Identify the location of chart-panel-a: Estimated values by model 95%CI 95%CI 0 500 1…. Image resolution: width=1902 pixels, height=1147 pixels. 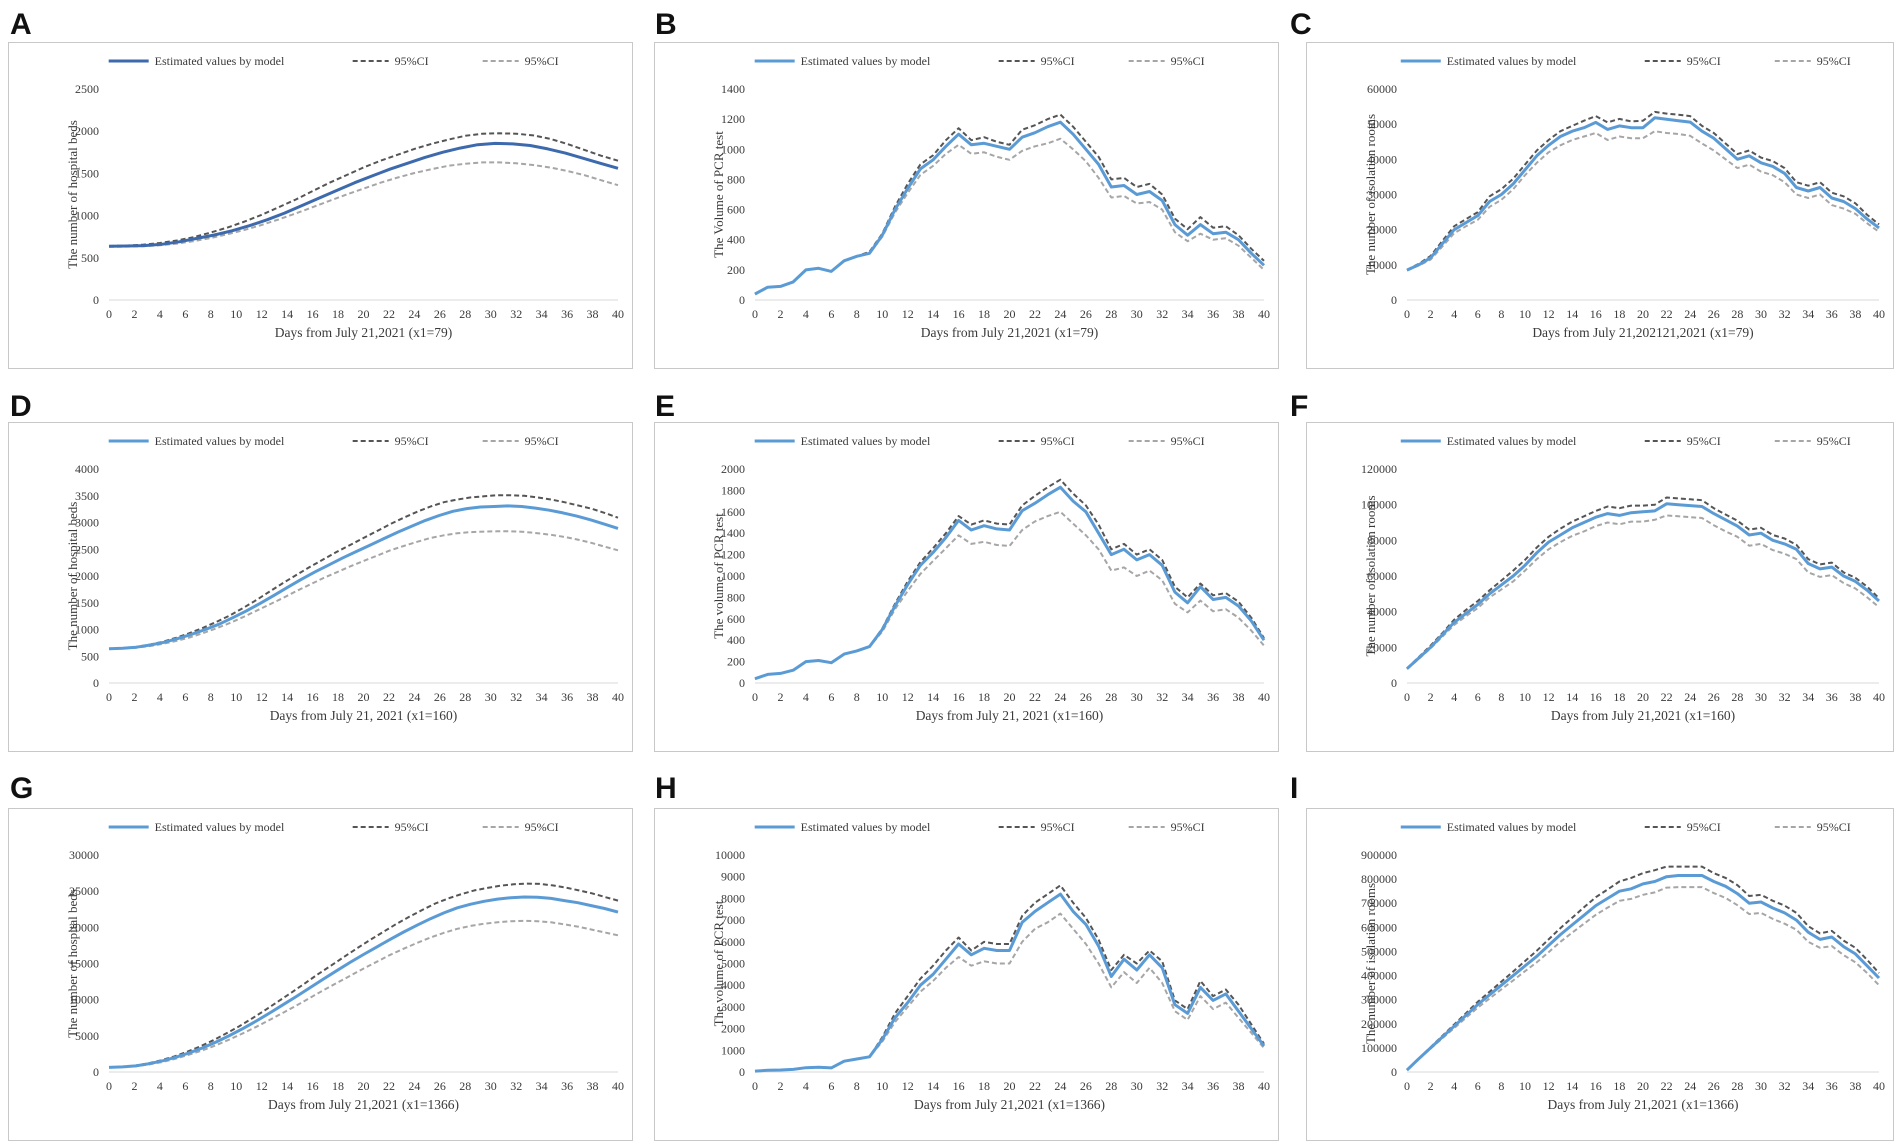
(320, 205).